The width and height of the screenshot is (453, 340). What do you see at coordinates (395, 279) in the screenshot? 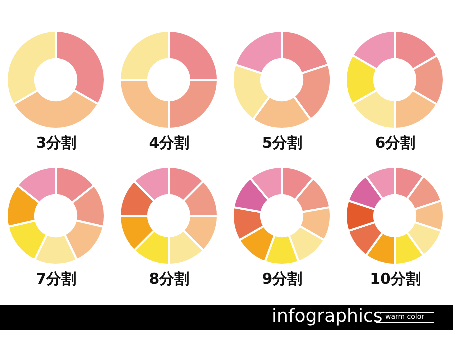
I see `text: 10分割` at bounding box center [395, 279].